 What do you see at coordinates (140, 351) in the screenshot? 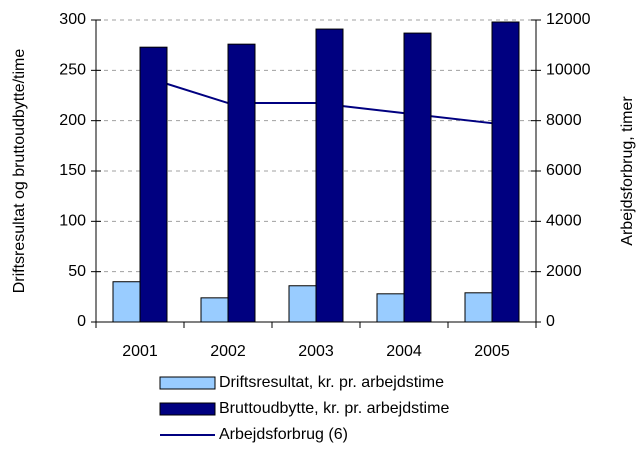
I see `x-tick-label: 2001` at bounding box center [140, 351].